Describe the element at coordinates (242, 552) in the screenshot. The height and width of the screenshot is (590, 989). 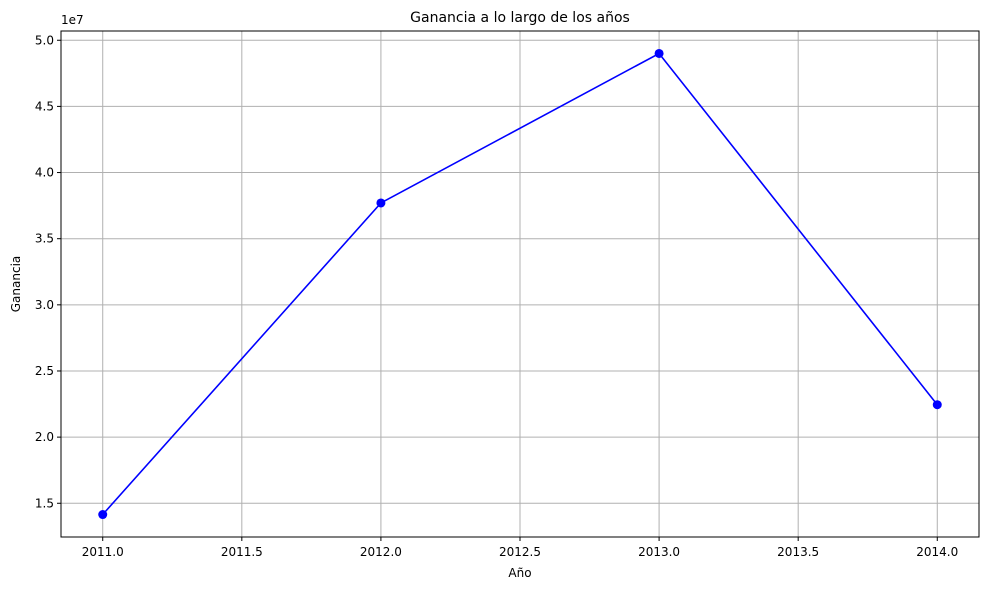
I see `x-tick-label: 2011.5` at that location.